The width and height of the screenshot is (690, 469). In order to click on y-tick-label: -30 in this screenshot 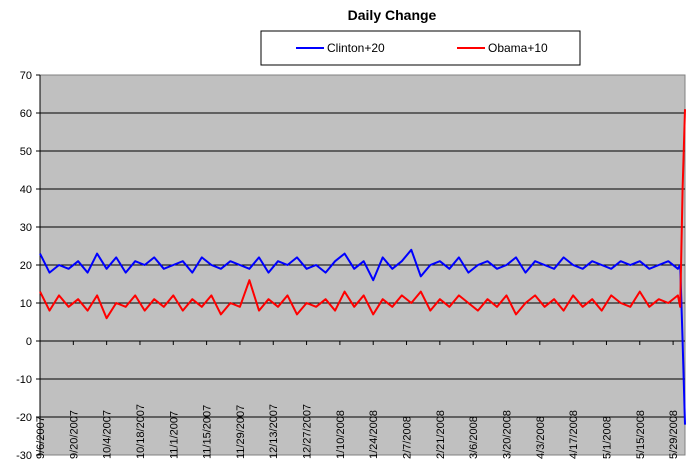, I will do `click(24, 456)`.